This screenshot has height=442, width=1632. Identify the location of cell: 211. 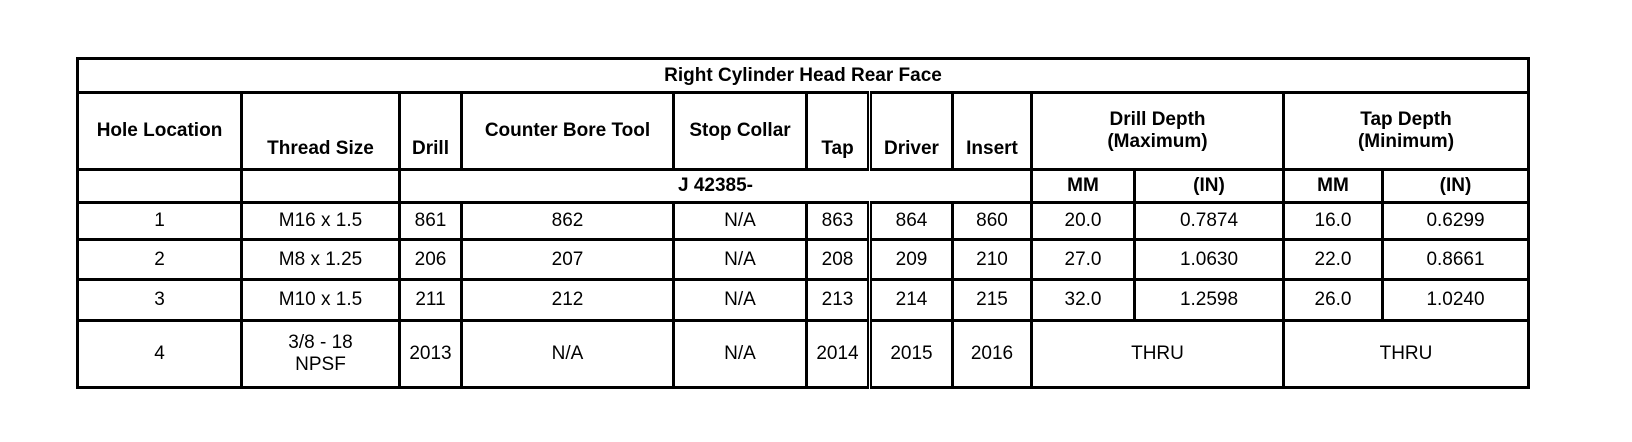
(430, 300).